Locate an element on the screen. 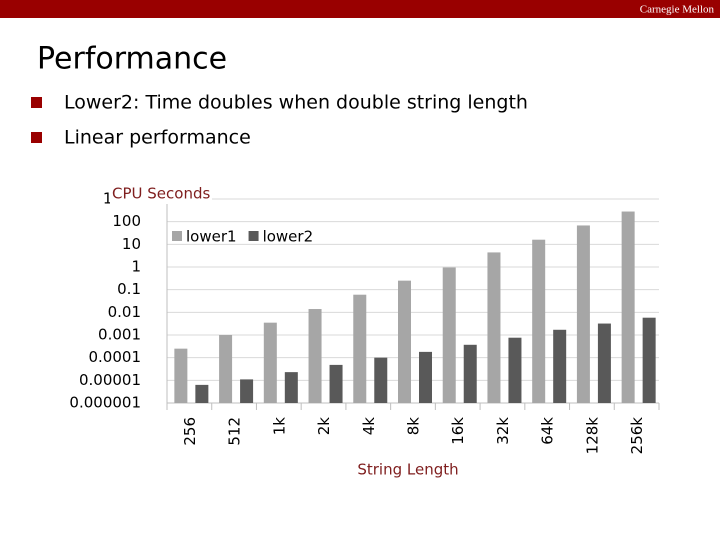 Image resolution: width=720 pixels, height=544 pixels. x-tick-label: 4k is located at coordinates (369, 426).